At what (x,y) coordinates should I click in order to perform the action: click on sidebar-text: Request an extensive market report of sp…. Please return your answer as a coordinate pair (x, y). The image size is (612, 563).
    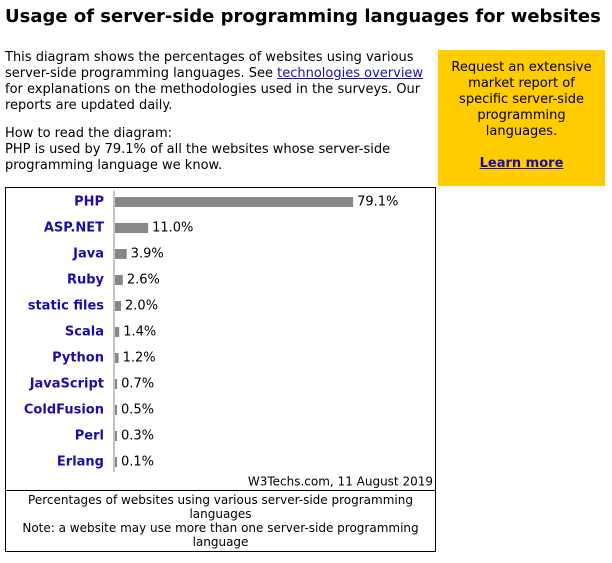
    Looking at the image, I should click on (521, 99).